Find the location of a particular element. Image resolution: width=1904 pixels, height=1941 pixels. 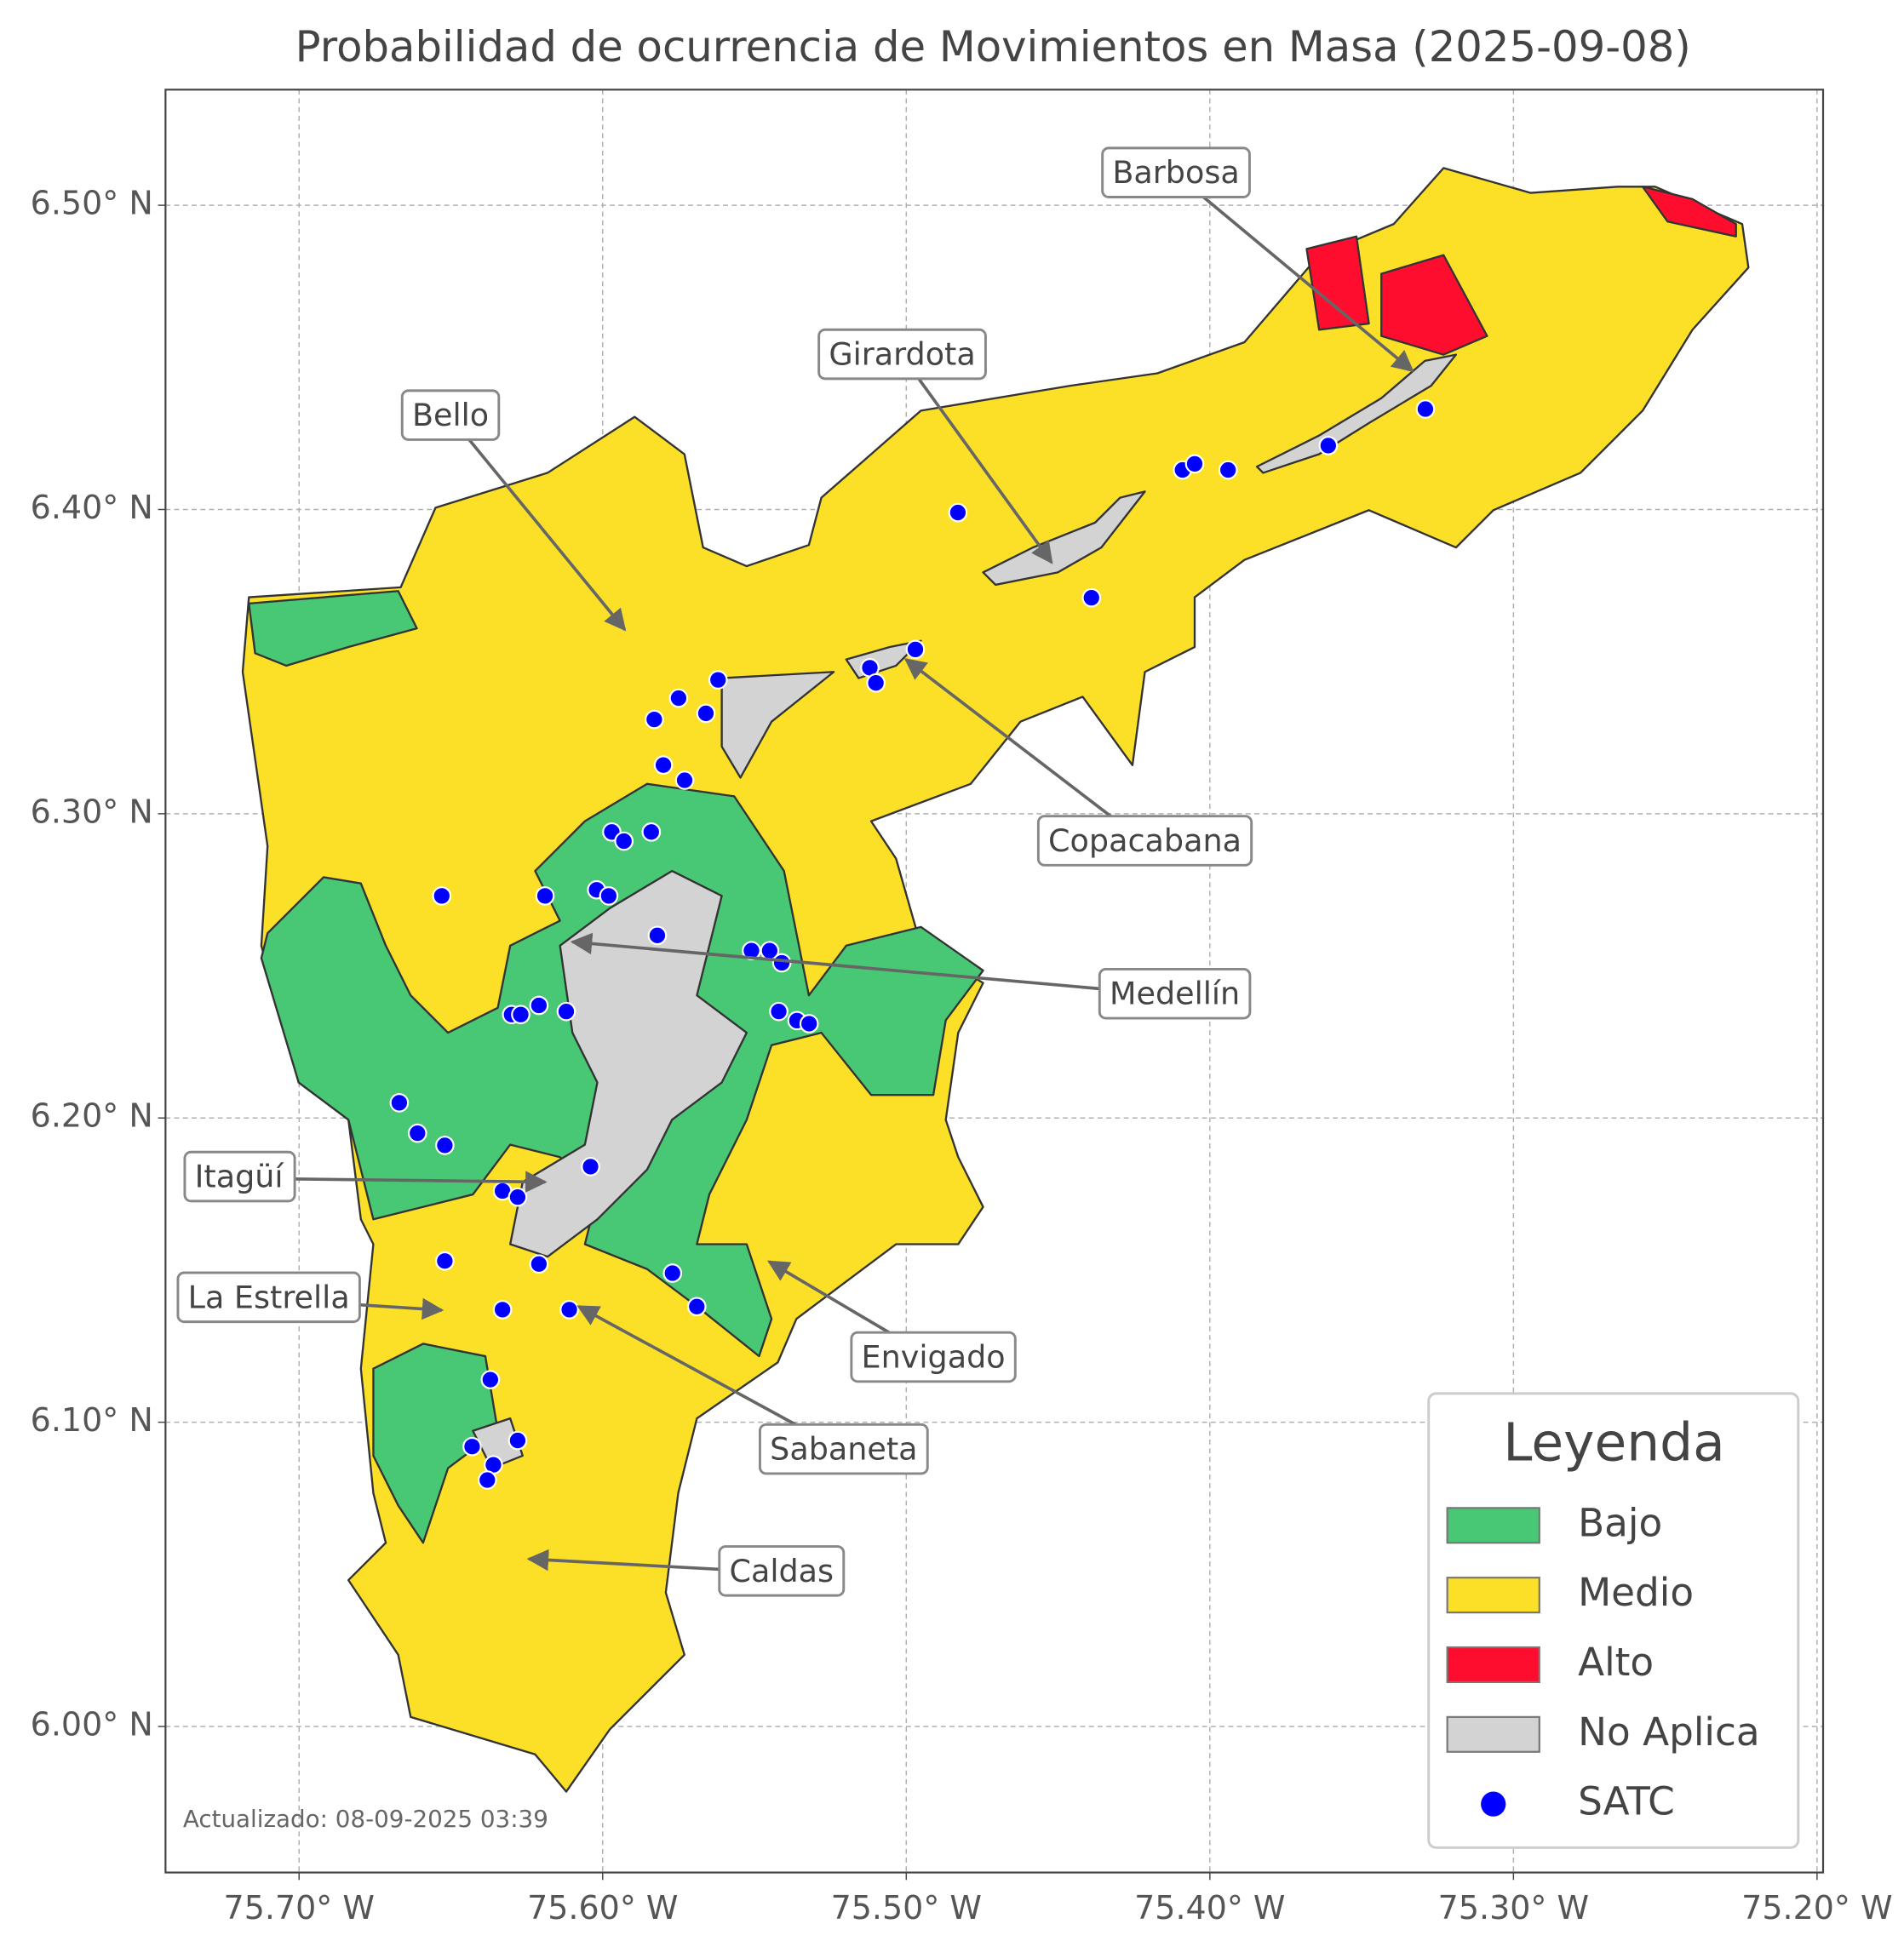

annotation-label: Itagüí is located at coordinates (240, 1177).